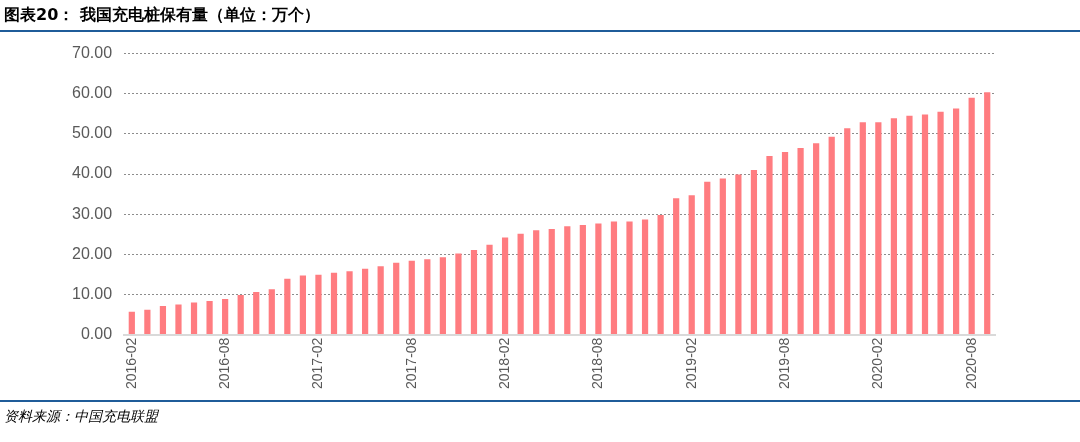 This screenshot has width=1080, height=442. Describe the element at coordinates (92, 173) in the screenshot. I see `y-tick-label: 40.00` at that location.